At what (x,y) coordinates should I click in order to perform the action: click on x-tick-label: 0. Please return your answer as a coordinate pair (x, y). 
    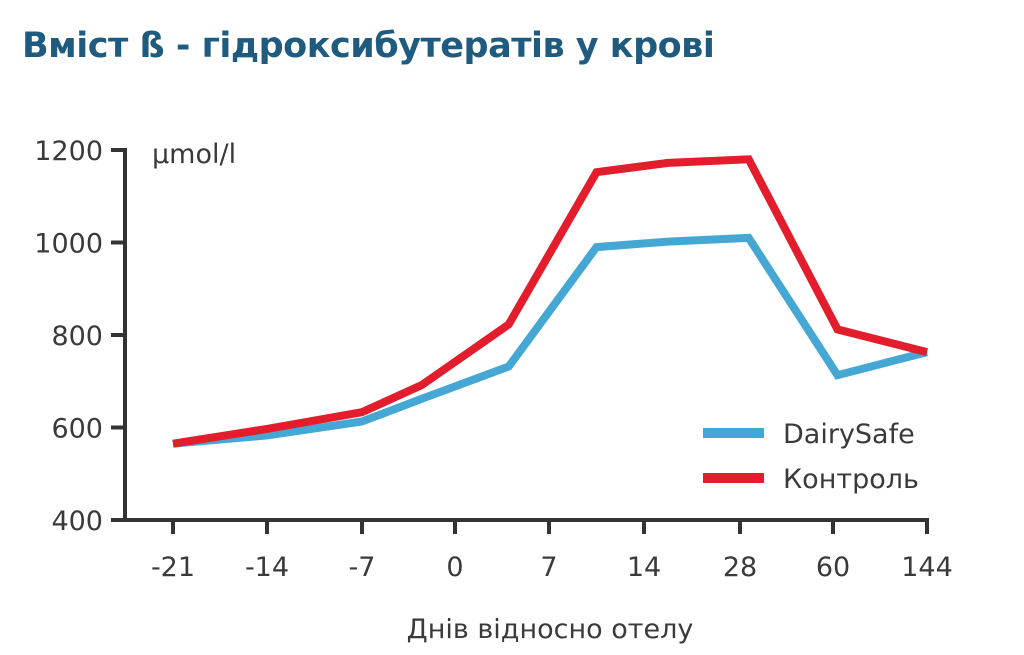
    Looking at the image, I should click on (454, 567).